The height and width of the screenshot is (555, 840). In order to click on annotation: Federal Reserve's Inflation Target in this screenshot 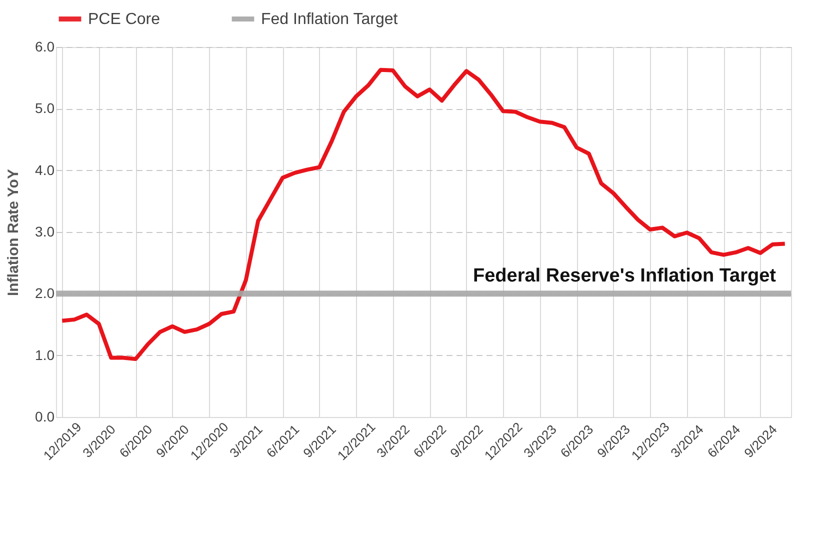, I will do `click(625, 276)`.